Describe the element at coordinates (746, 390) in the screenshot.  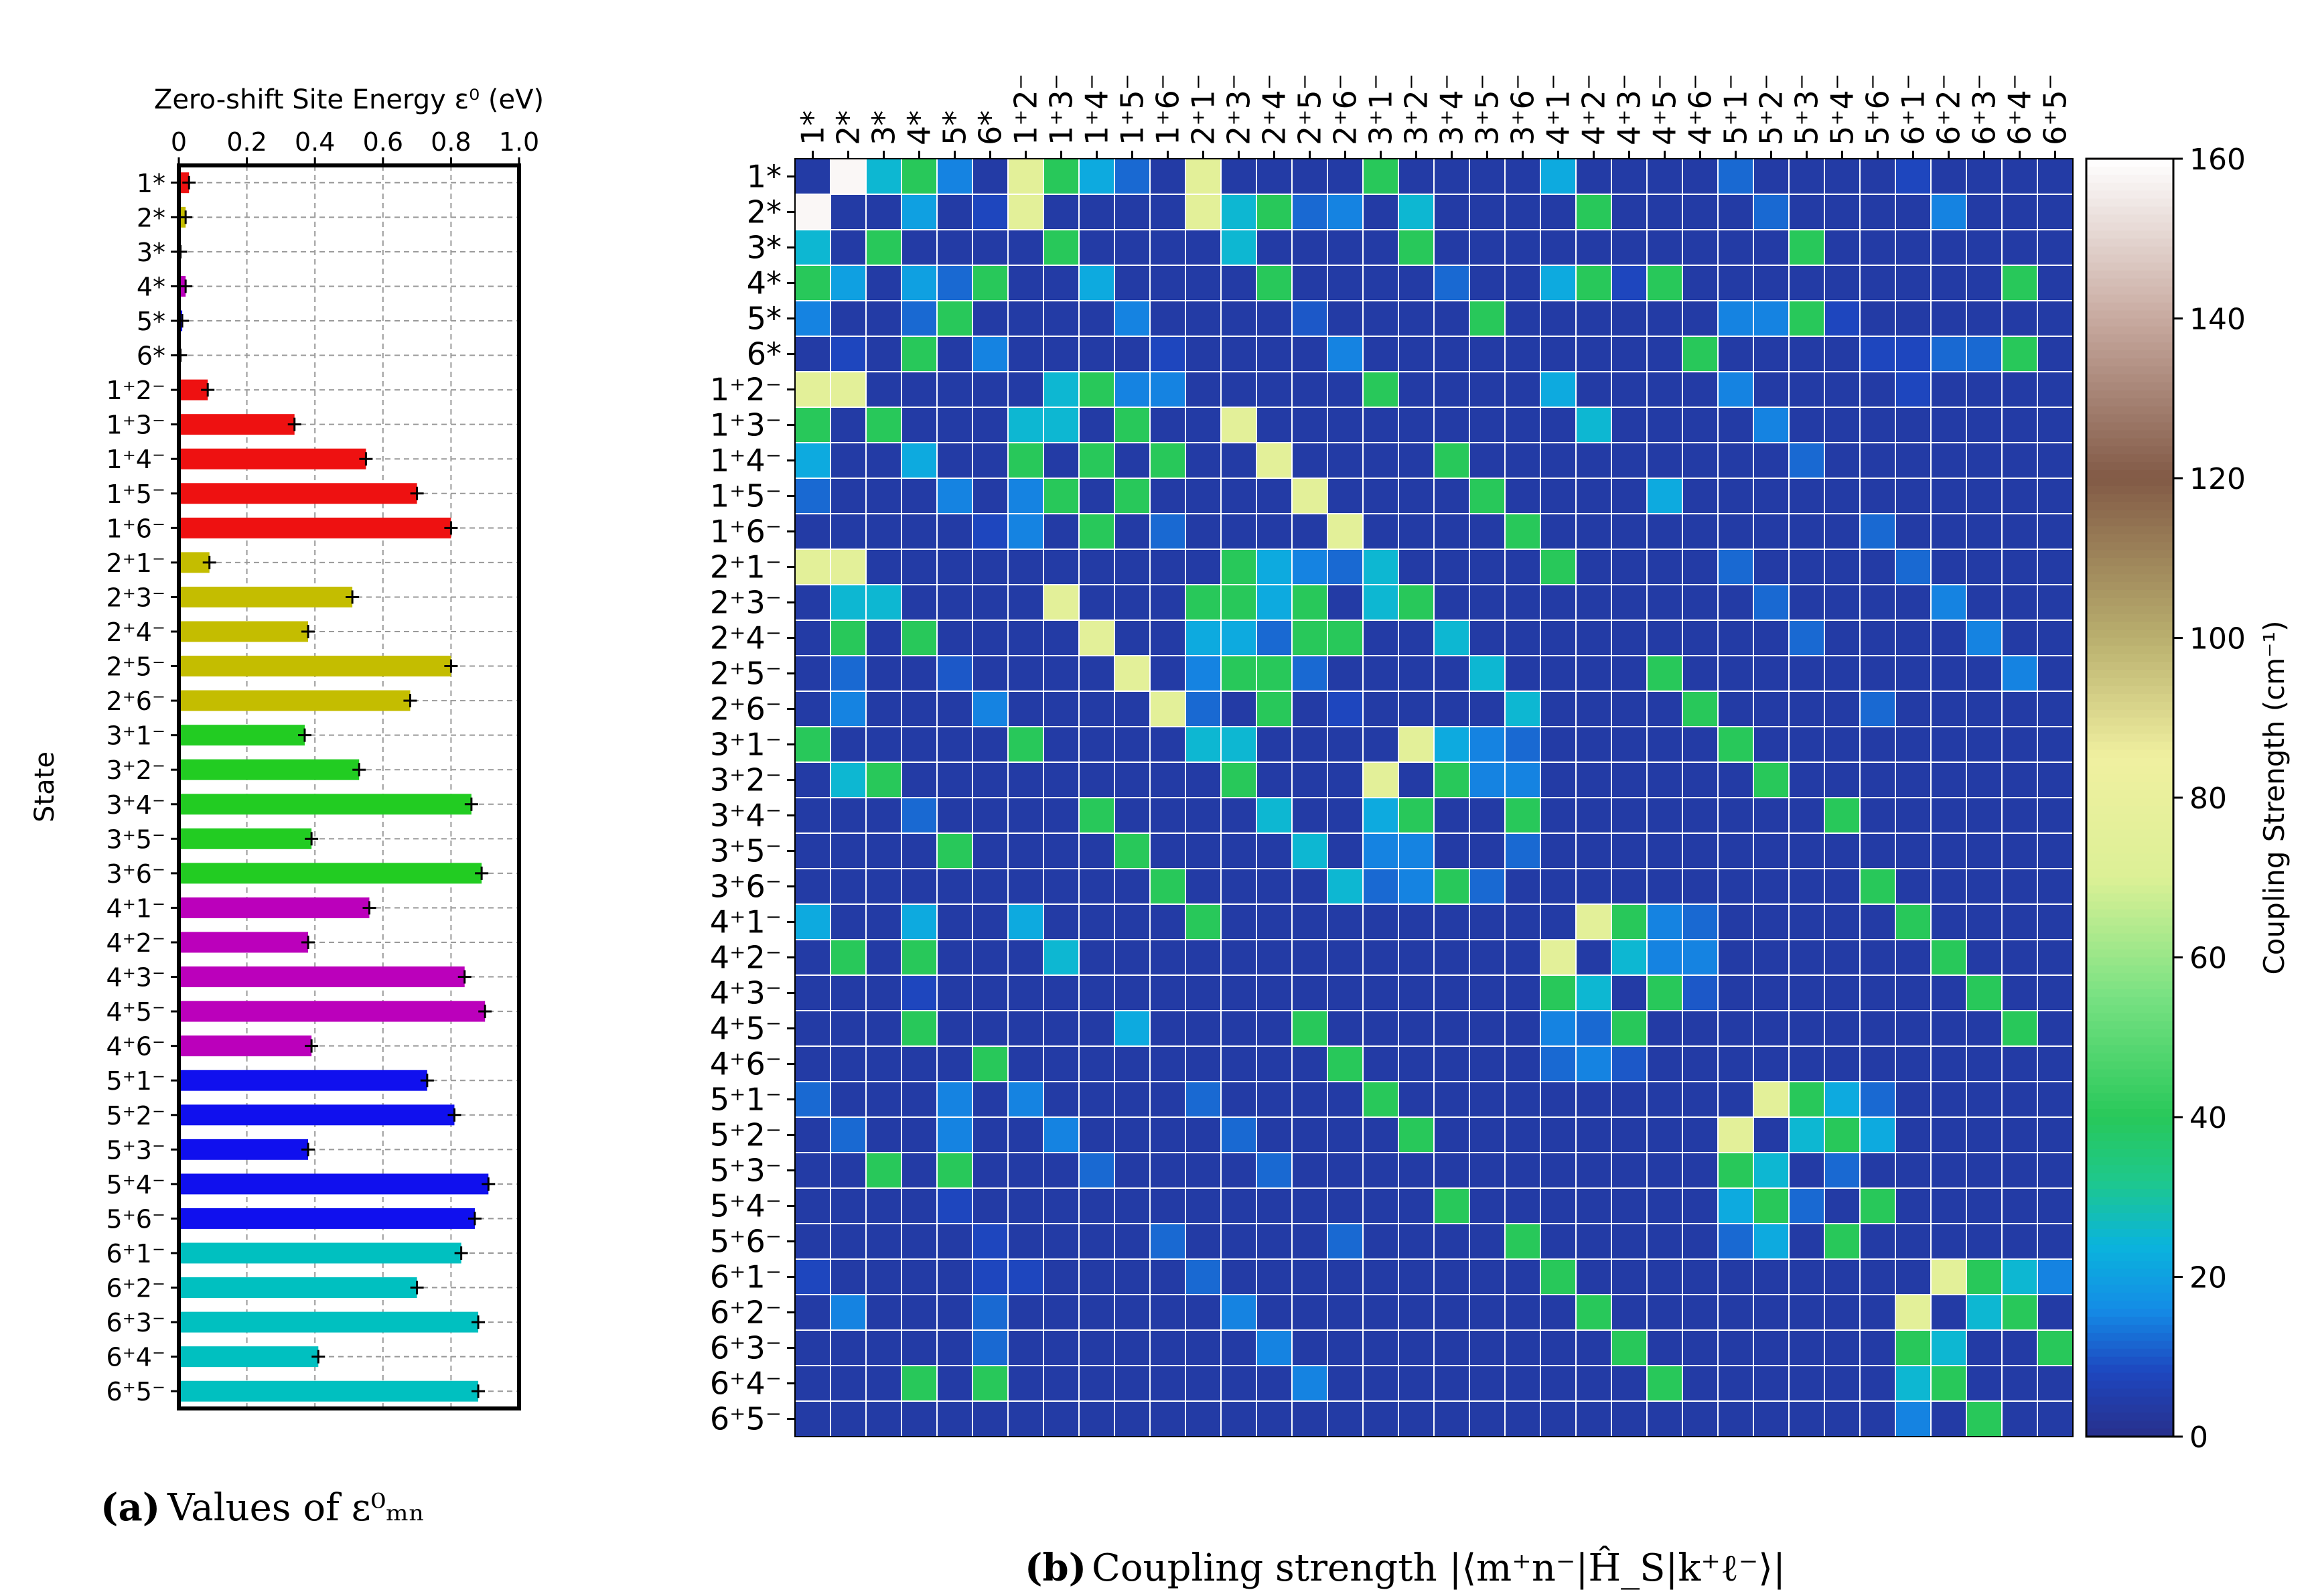
I see `row-label: 1⁺2⁻` at that location.